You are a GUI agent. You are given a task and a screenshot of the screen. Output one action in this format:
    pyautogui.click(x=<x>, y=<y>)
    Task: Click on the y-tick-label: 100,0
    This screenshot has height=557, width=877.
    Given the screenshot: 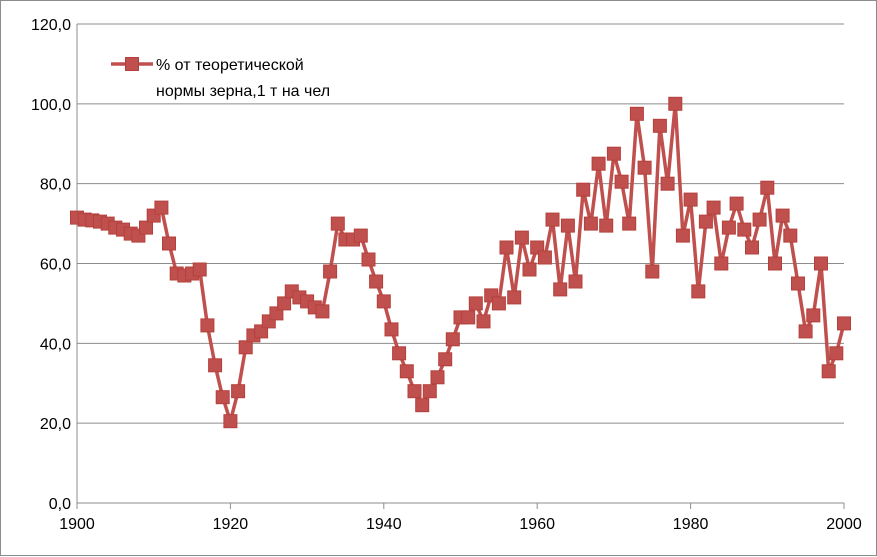 What is the action you would take?
    pyautogui.click(x=51, y=105)
    